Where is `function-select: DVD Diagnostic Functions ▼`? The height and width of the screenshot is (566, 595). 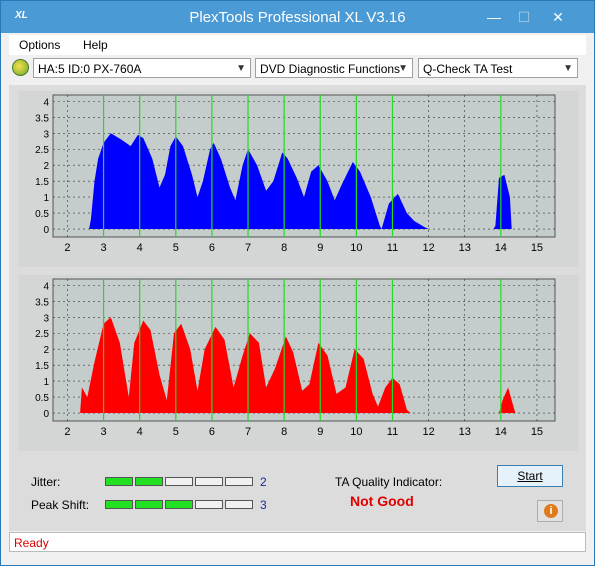 function-select: DVD Diagnostic Functions ▼ is located at coordinates (334, 68).